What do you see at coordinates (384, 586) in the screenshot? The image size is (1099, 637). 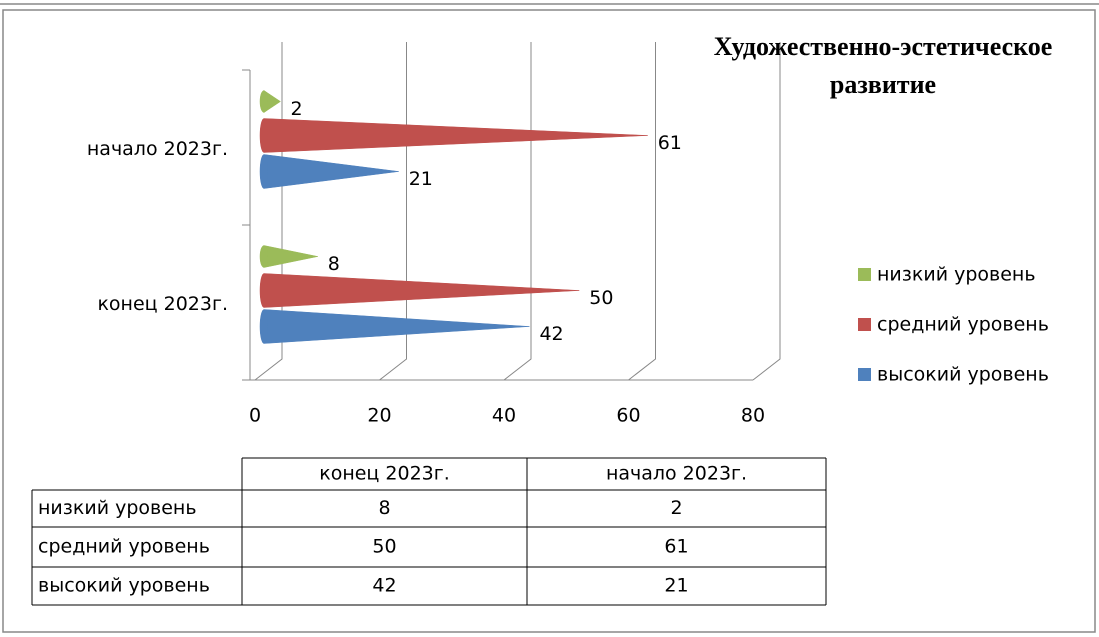 I see `table-cell: 42` at bounding box center [384, 586].